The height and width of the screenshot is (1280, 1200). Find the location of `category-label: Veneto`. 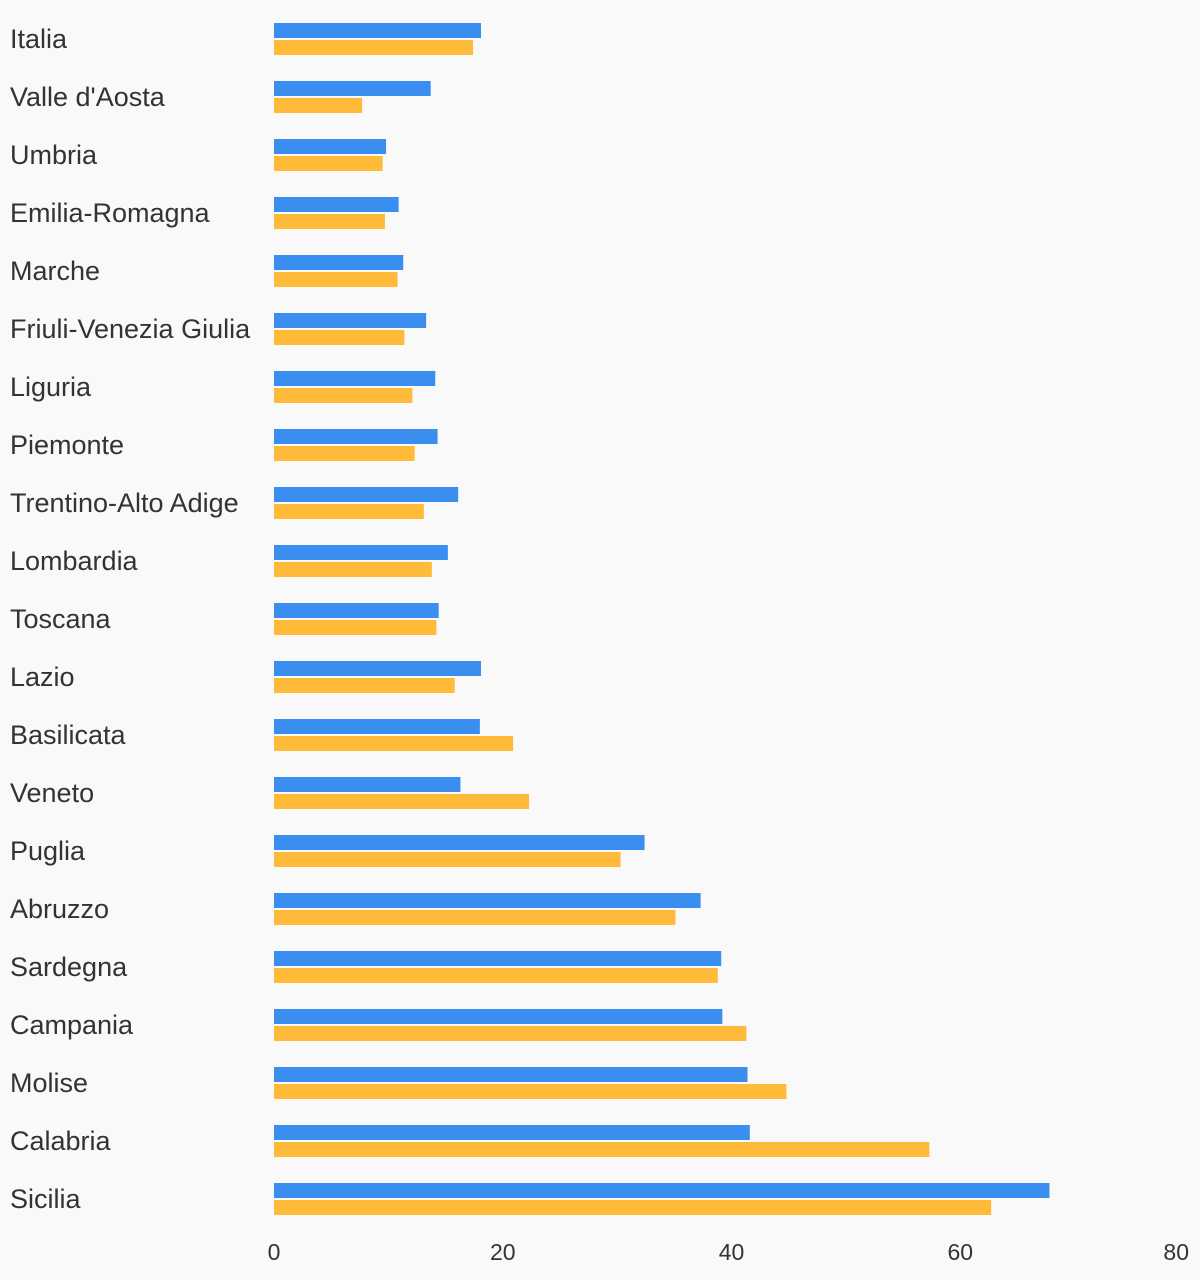

category-label: Veneto is located at coordinates (52, 793).